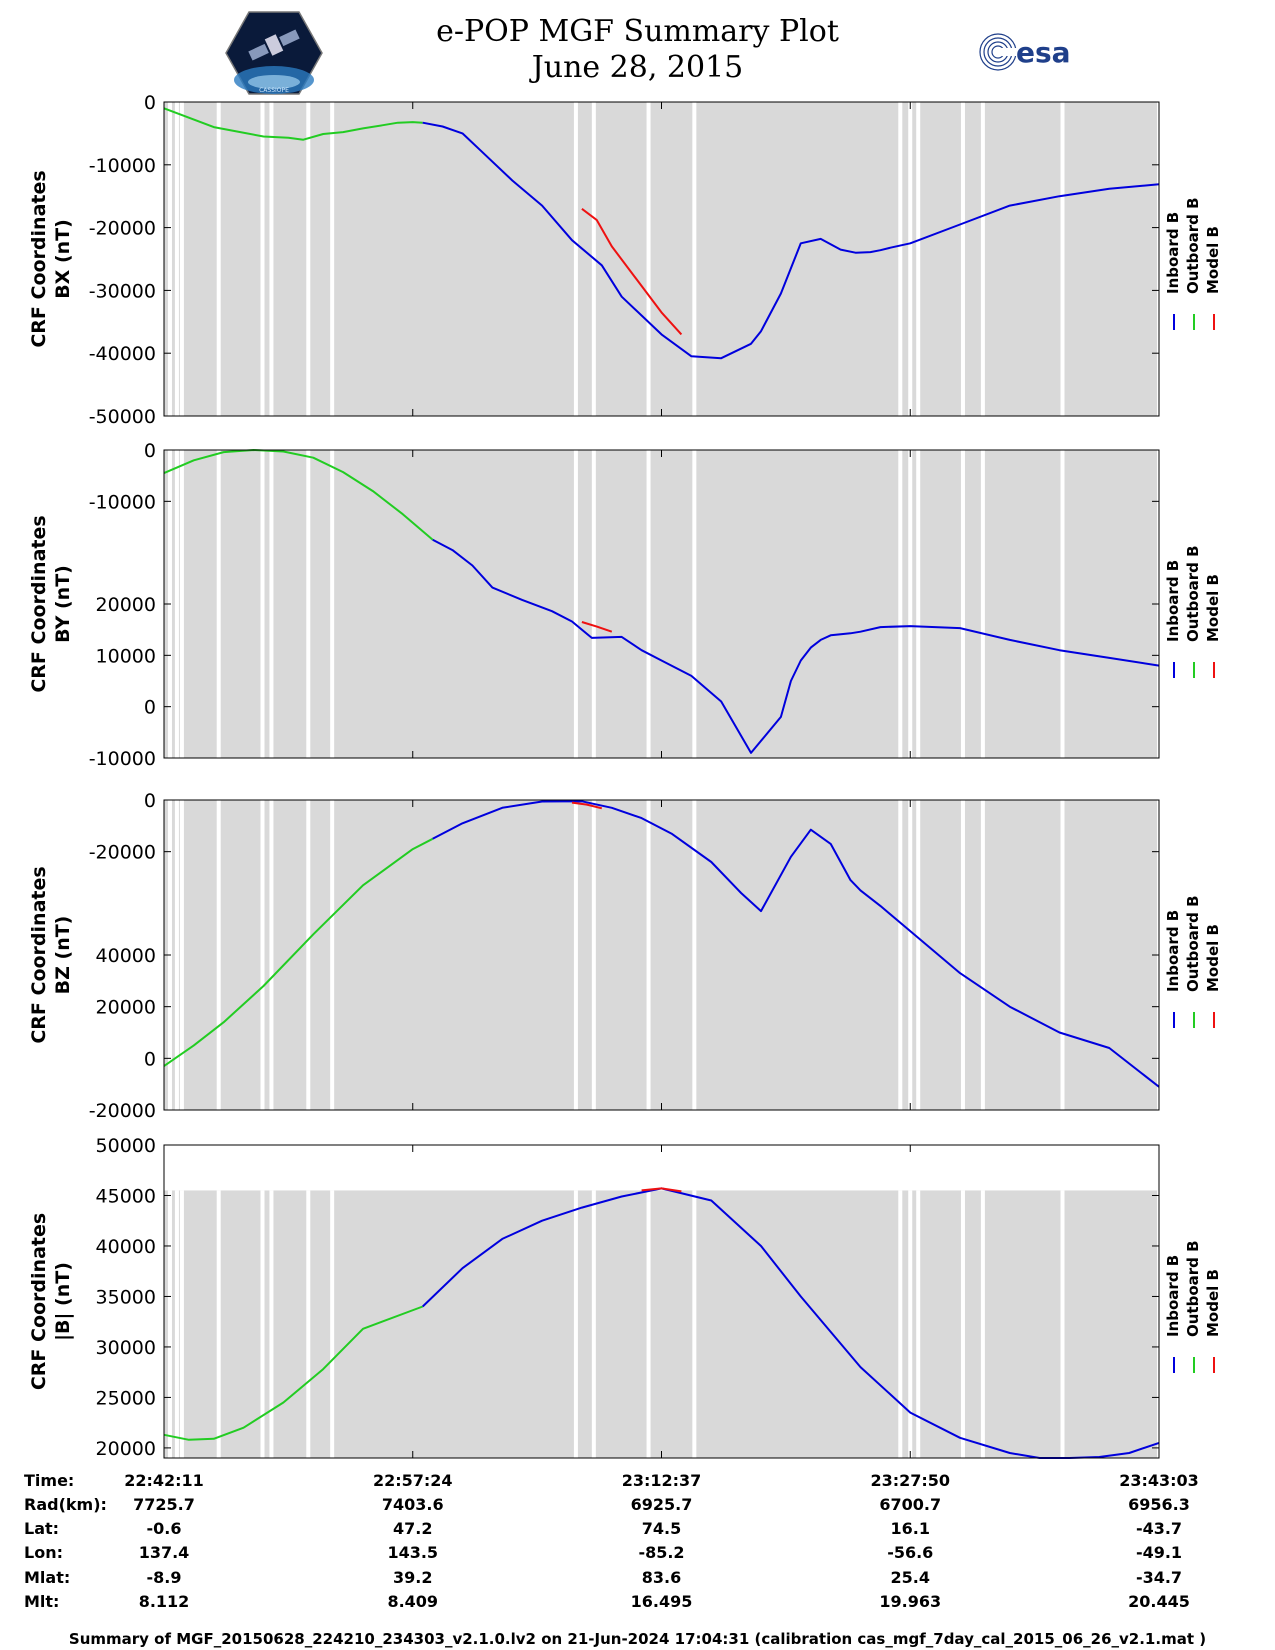 Image resolution: width=1275 pixels, height=1650 pixels. I want to click on y-tick-label: 10000, so click(126, 656).